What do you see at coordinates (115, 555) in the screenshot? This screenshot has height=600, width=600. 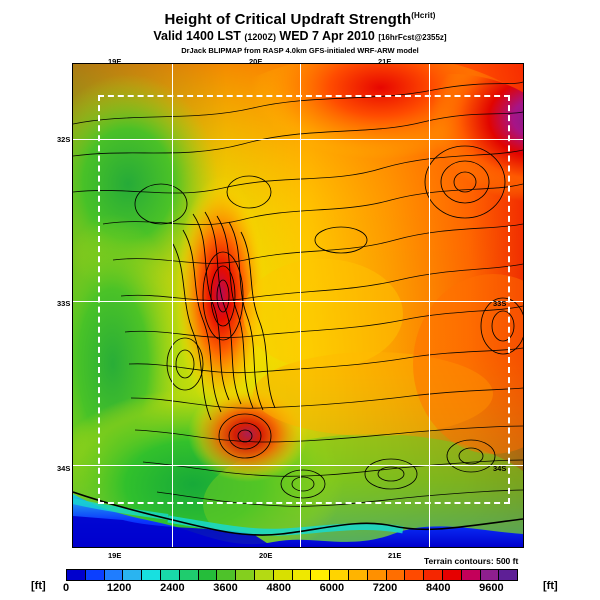 I see `tick-bottom-lon-0: 19E` at bounding box center [115, 555].